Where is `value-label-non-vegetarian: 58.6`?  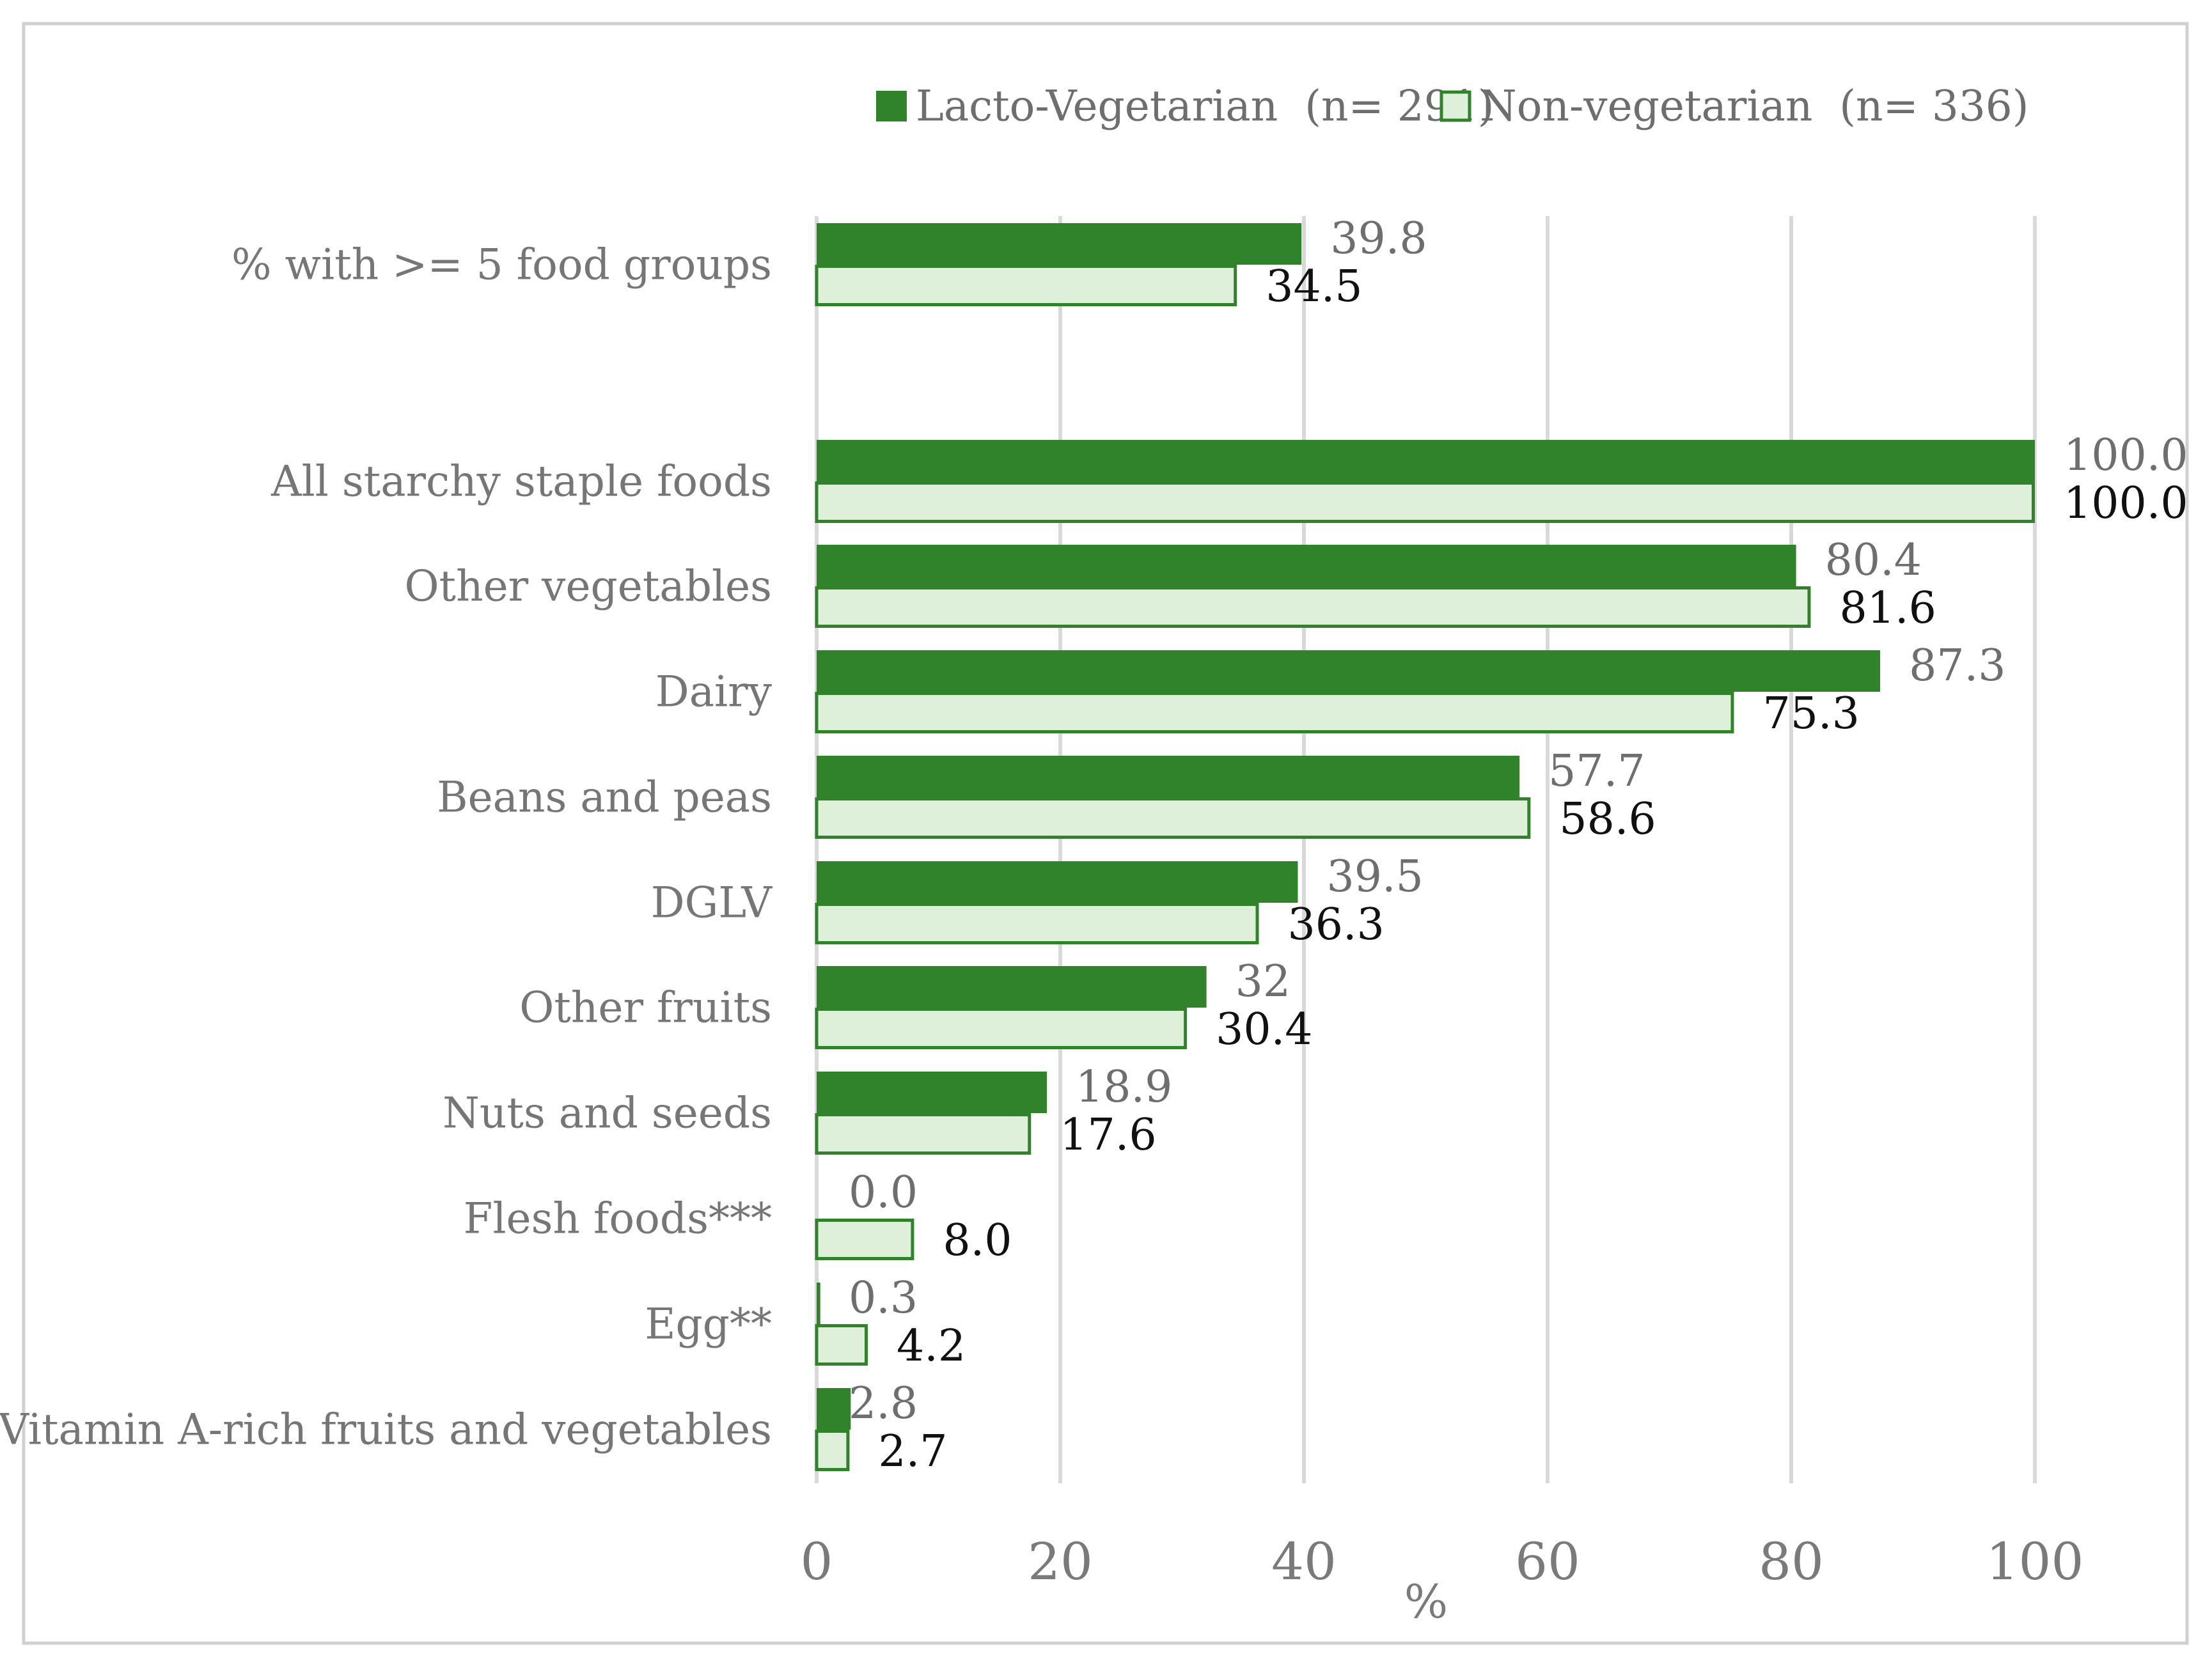
value-label-non-vegetarian: 58.6 is located at coordinates (1607, 820).